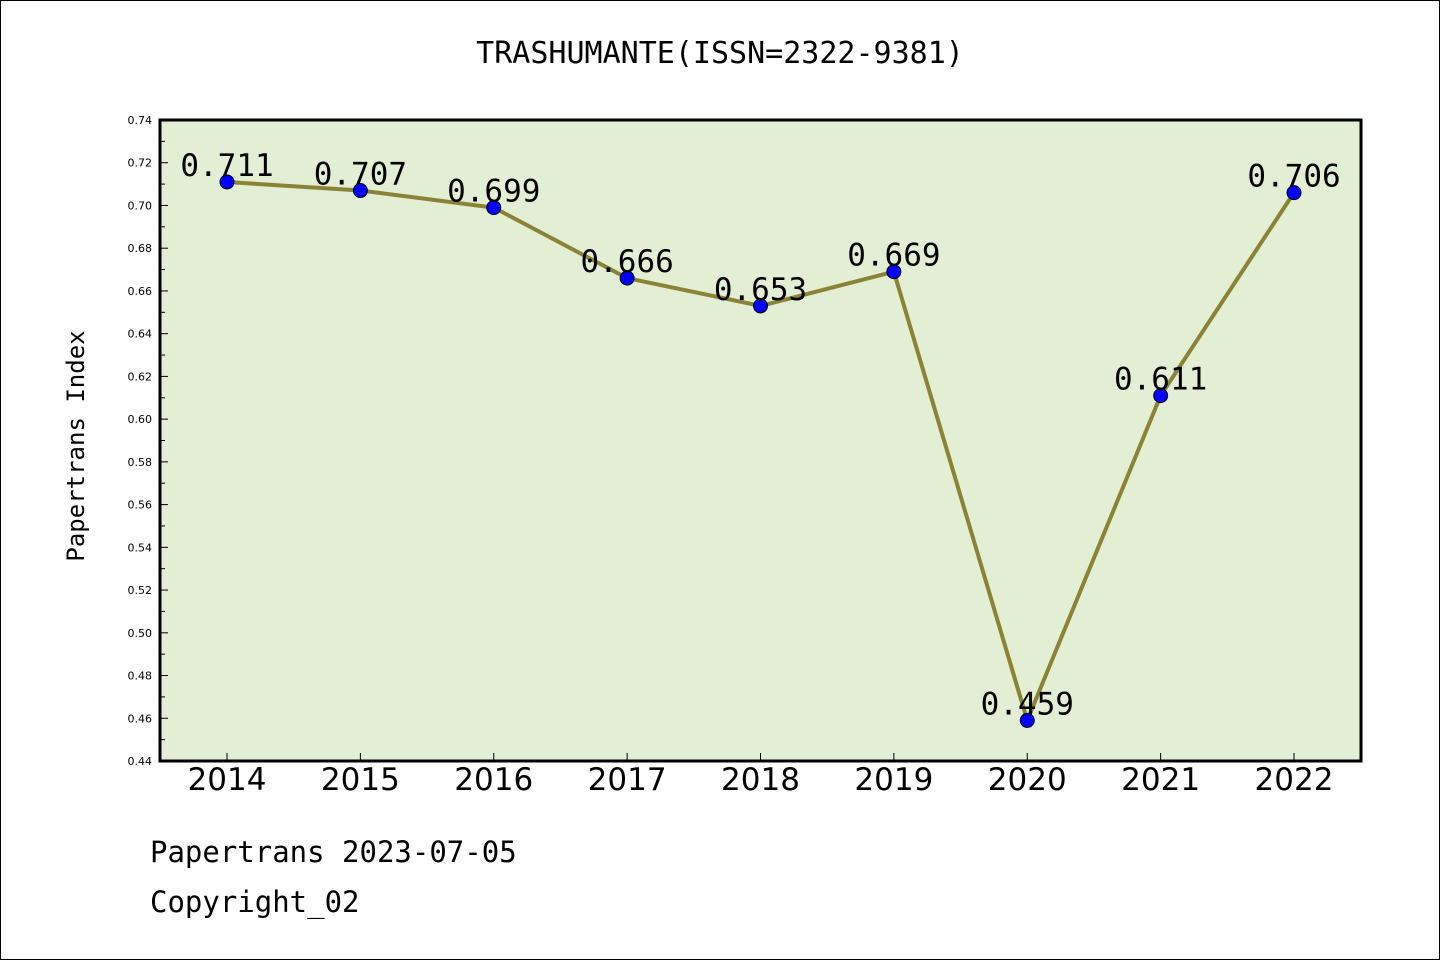  What do you see at coordinates (227, 780) in the screenshot?
I see `x-tick-label: 2014` at bounding box center [227, 780].